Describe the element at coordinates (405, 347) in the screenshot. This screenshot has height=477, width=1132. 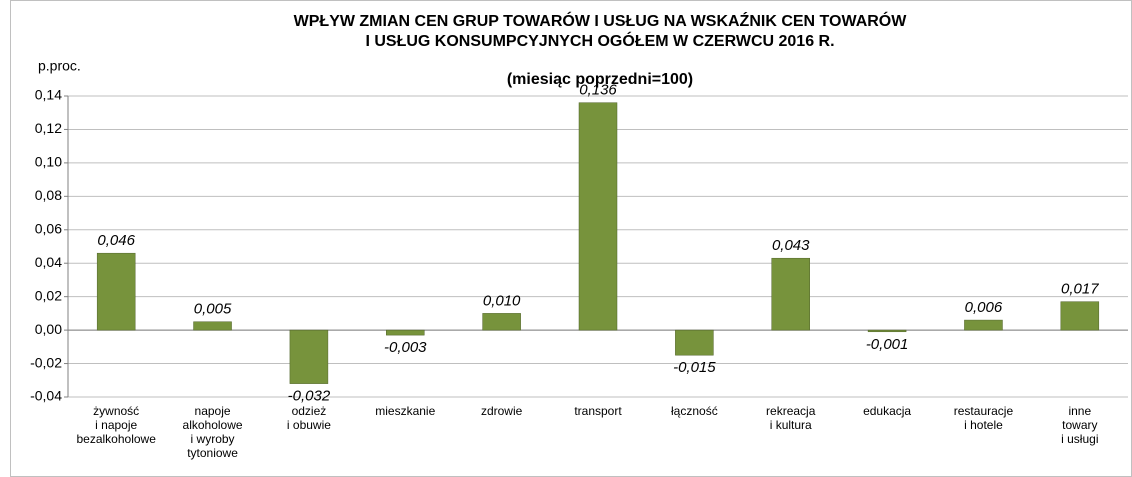
I see `value-label: -0,003` at that location.